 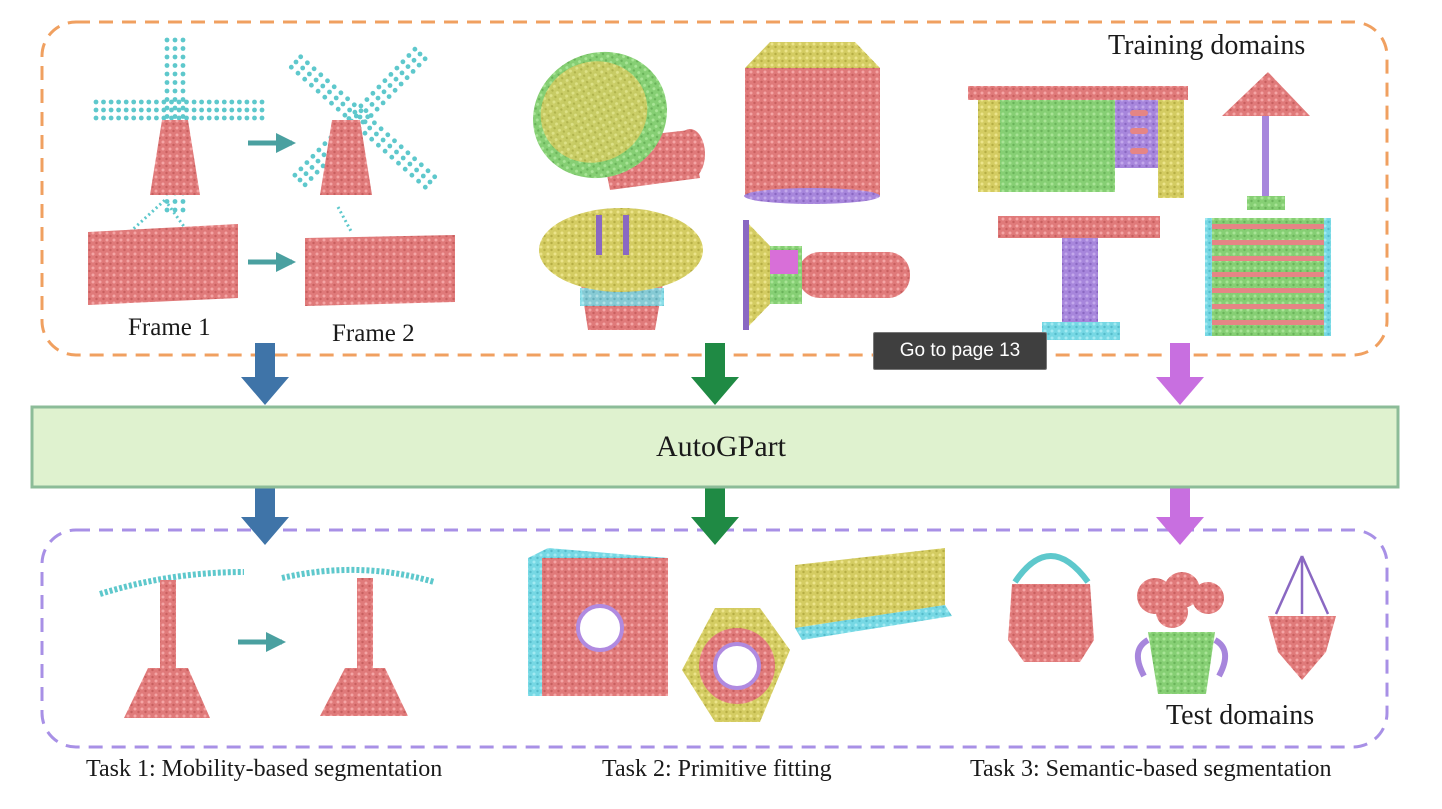 I want to click on task1-arrow-down-bottom, so click(x=265, y=514).